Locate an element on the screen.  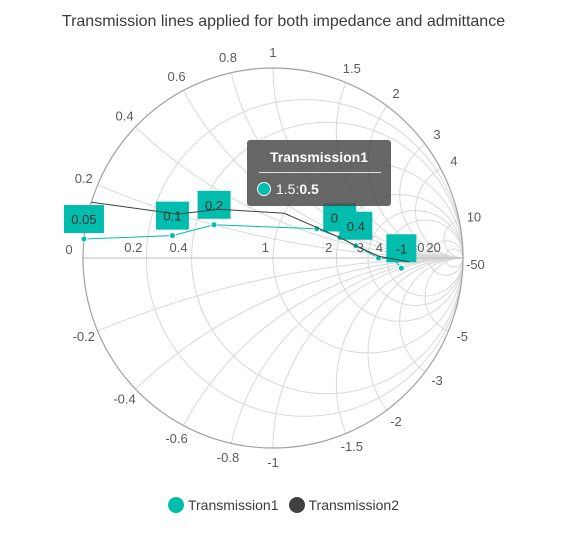
reactance-label: -3 is located at coordinates (437, 380).